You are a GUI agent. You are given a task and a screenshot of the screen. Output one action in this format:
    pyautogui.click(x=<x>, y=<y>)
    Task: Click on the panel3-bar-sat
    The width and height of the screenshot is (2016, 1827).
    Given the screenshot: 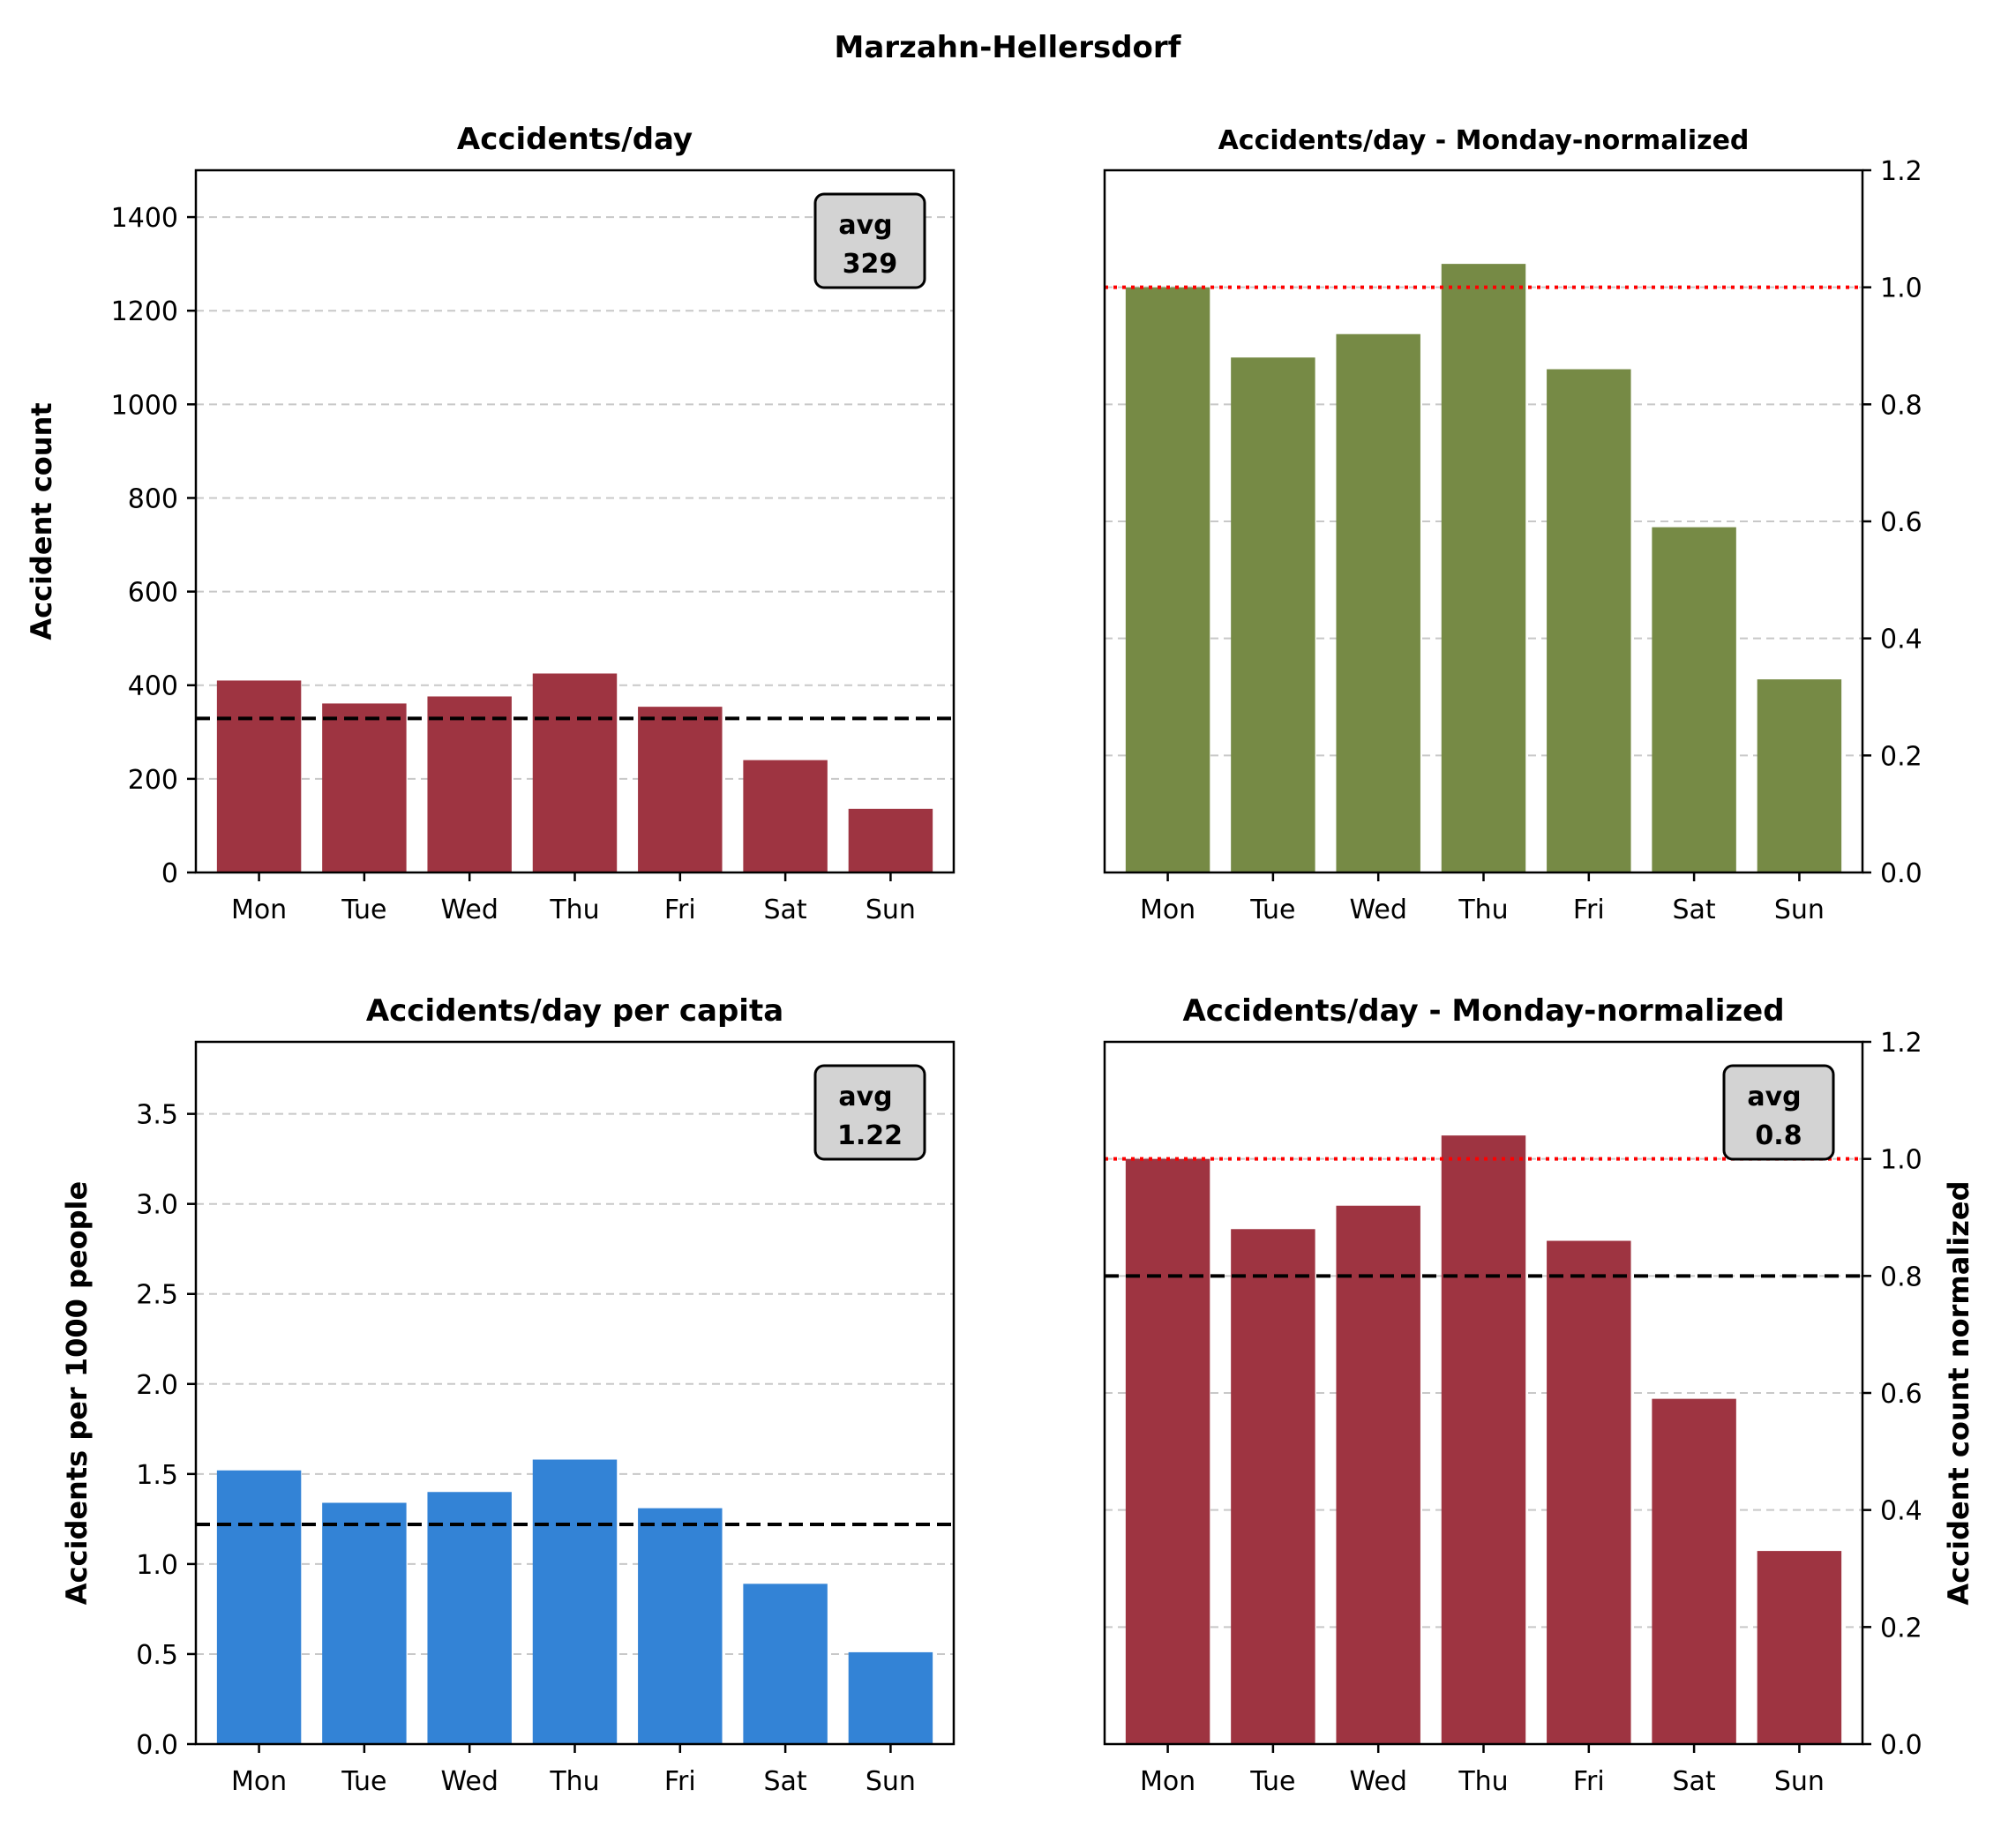 What is the action you would take?
    pyautogui.click(x=785, y=1664)
    